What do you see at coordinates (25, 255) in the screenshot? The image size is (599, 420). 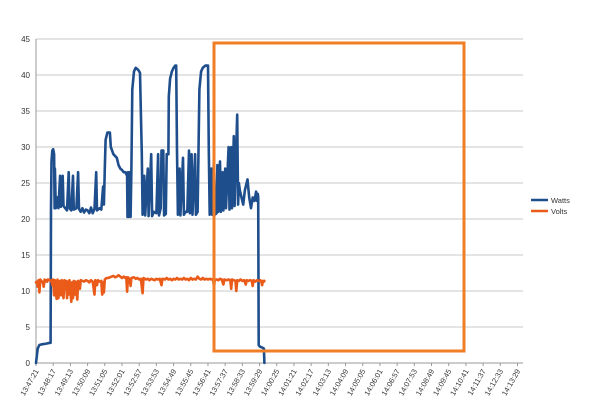 I see `y-tick-label: 15` at bounding box center [25, 255].